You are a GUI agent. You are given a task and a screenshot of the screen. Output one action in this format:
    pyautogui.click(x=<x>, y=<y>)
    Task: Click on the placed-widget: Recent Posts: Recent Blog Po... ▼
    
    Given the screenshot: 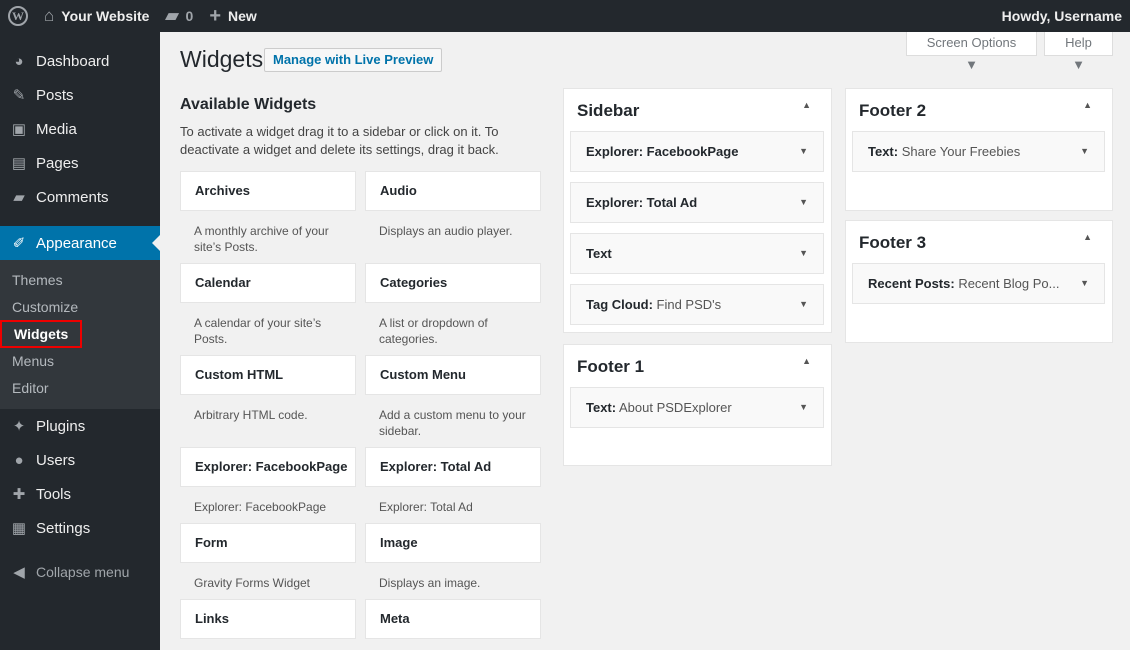 What is the action you would take?
    pyautogui.click(x=978, y=283)
    